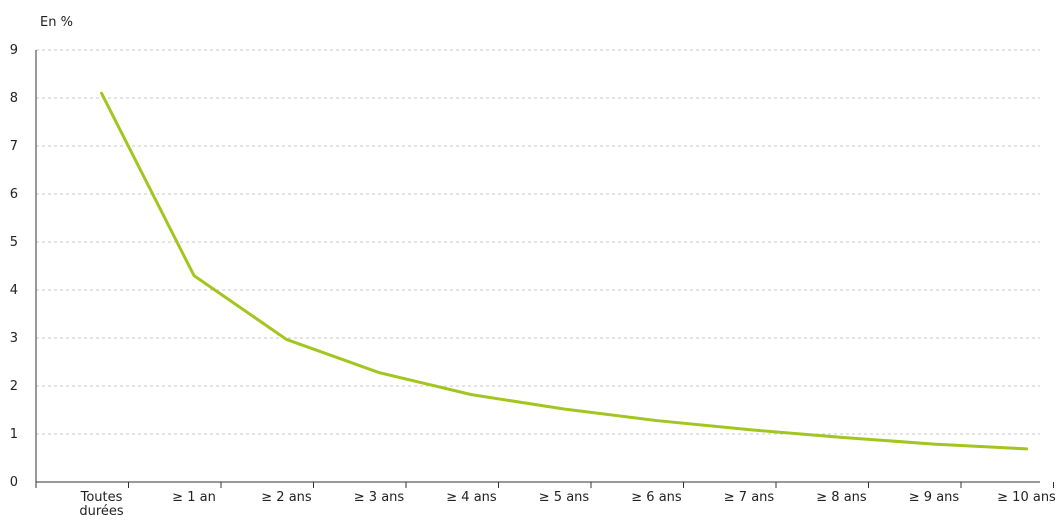 This screenshot has height=526, width=1058. What do you see at coordinates (841, 497) in the screenshot?
I see `x-tick-label: ≥ 8 ans` at bounding box center [841, 497].